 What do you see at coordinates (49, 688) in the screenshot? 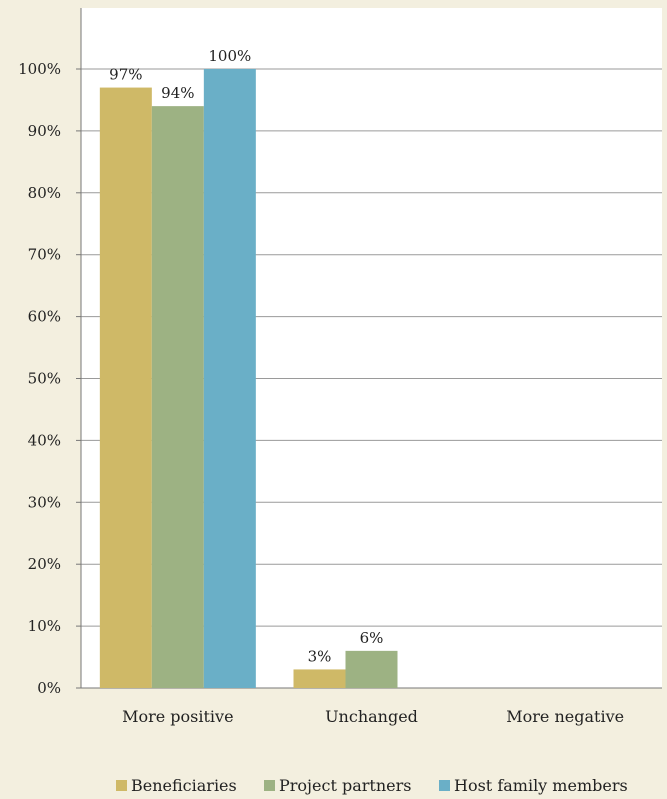
I see `y-tick-label: 0%` at bounding box center [49, 688].